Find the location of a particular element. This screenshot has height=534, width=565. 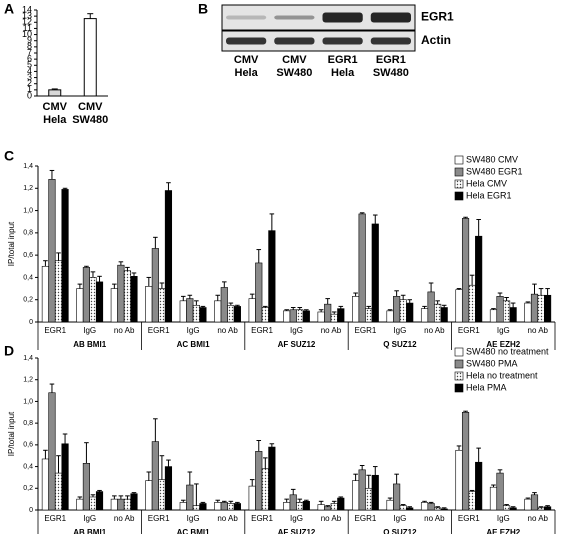

lane-label: Hela is located at coordinates (247, 73).